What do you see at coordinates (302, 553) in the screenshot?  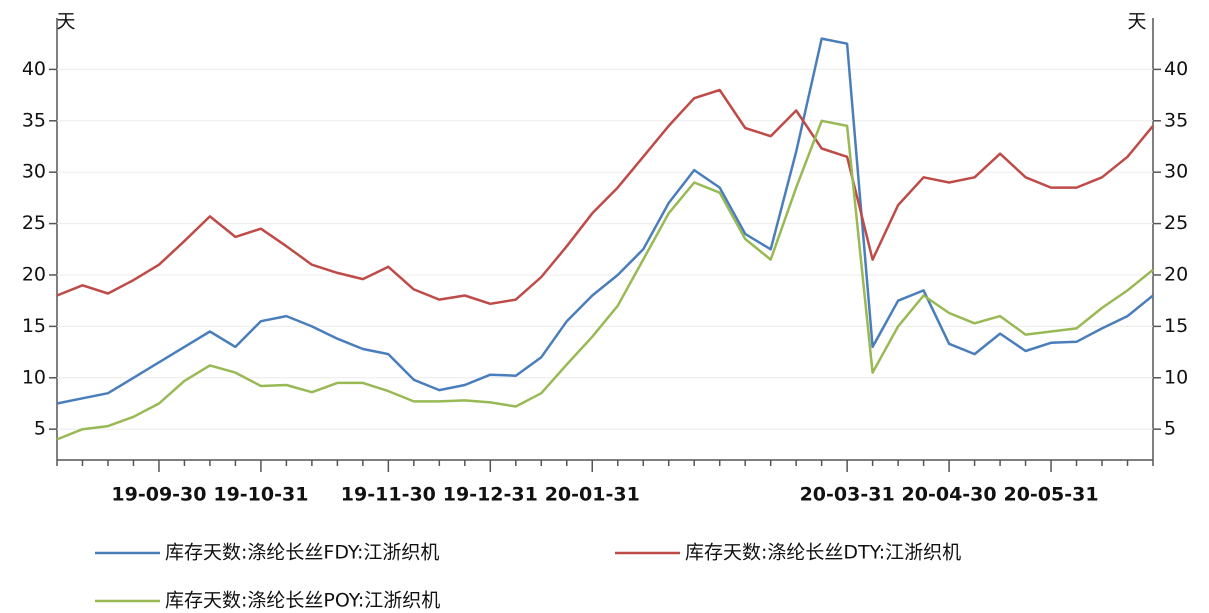 I see `legend-label: 库存天数:涤纶长丝FDY:江浙织机` at bounding box center [302, 553].